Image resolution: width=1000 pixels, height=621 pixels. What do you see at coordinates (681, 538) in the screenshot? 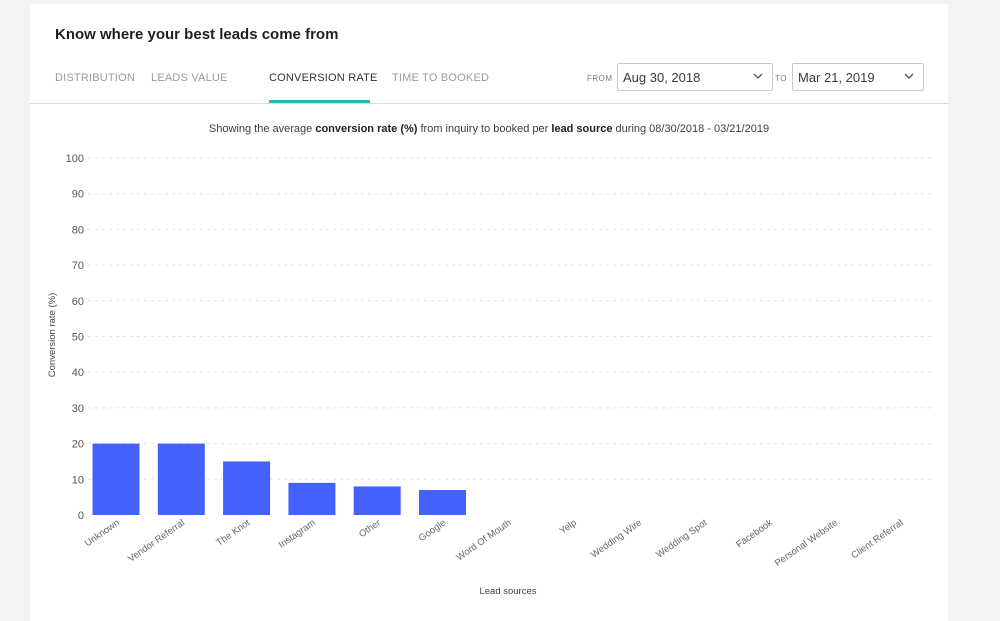
I see `x-tick-label: Wedding Spot` at bounding box center [681, 538].